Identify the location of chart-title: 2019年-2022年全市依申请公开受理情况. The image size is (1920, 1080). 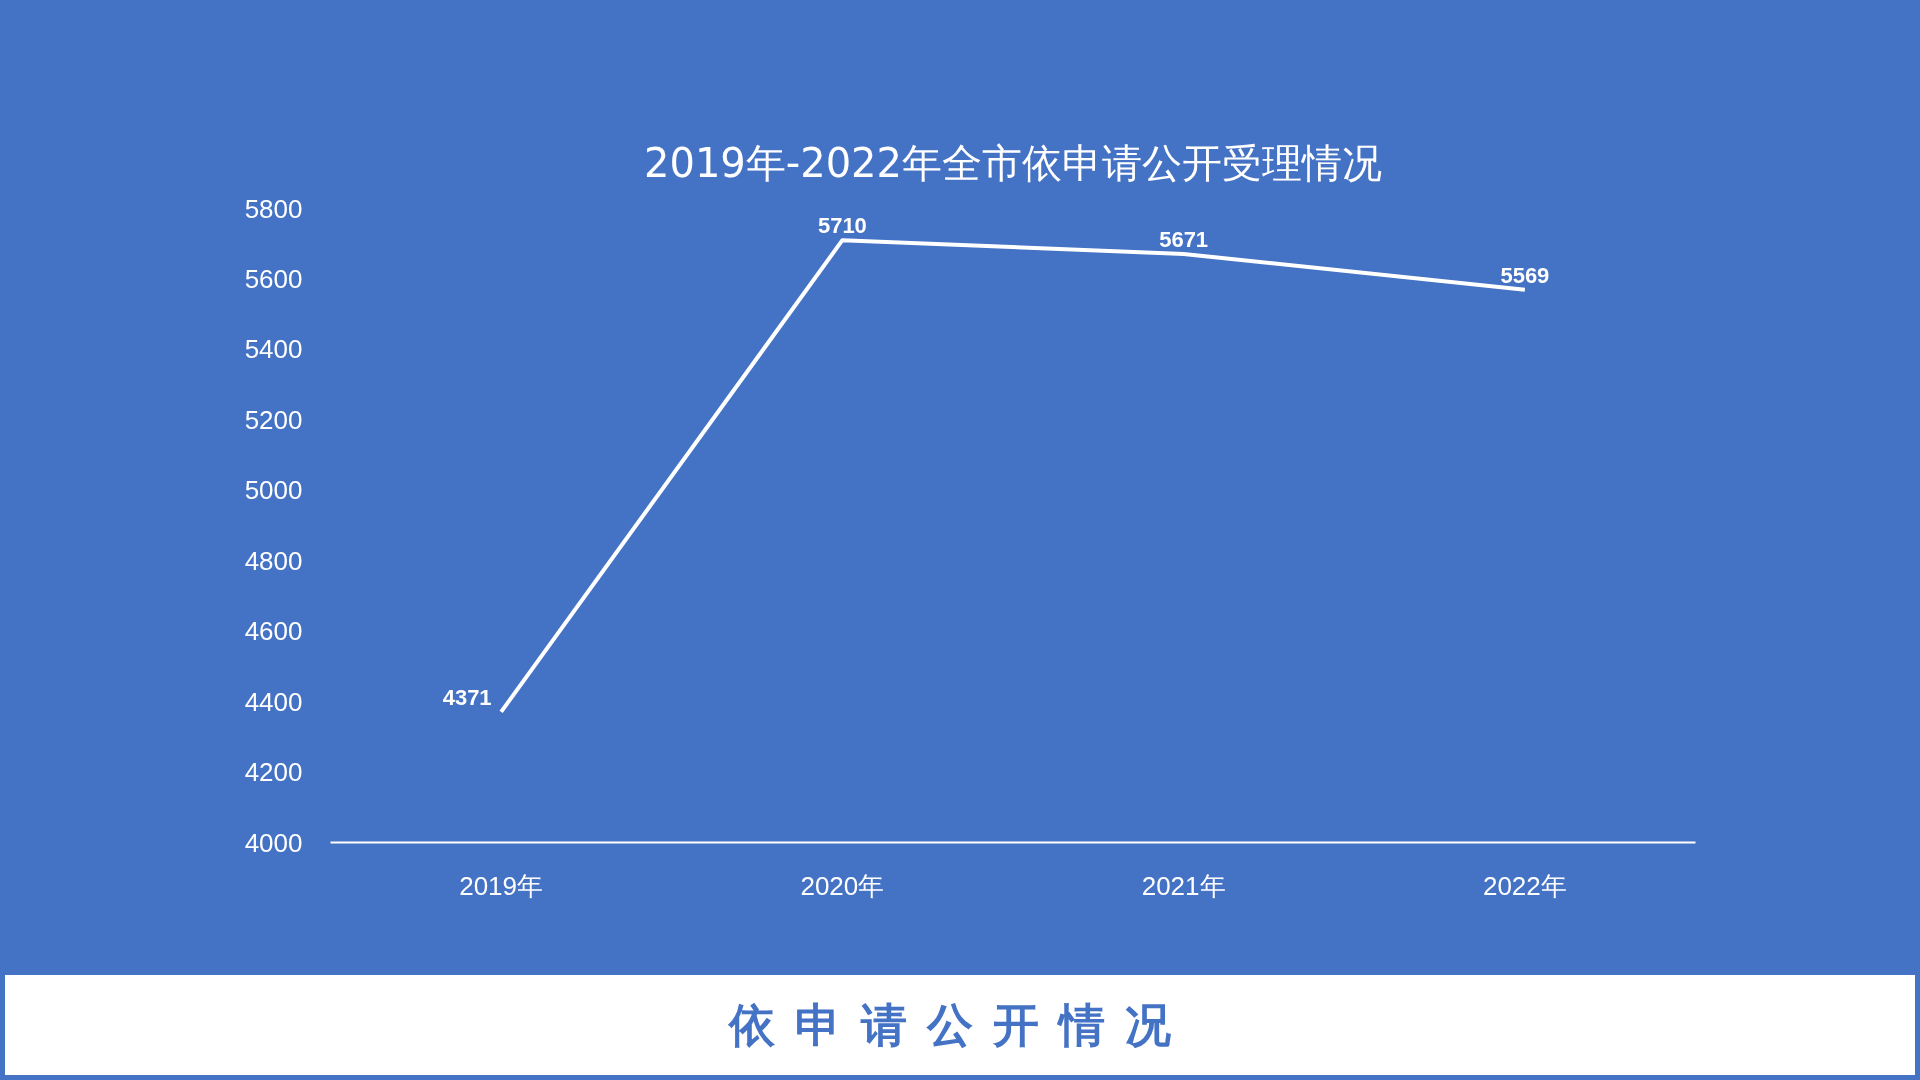
(1013, 163).